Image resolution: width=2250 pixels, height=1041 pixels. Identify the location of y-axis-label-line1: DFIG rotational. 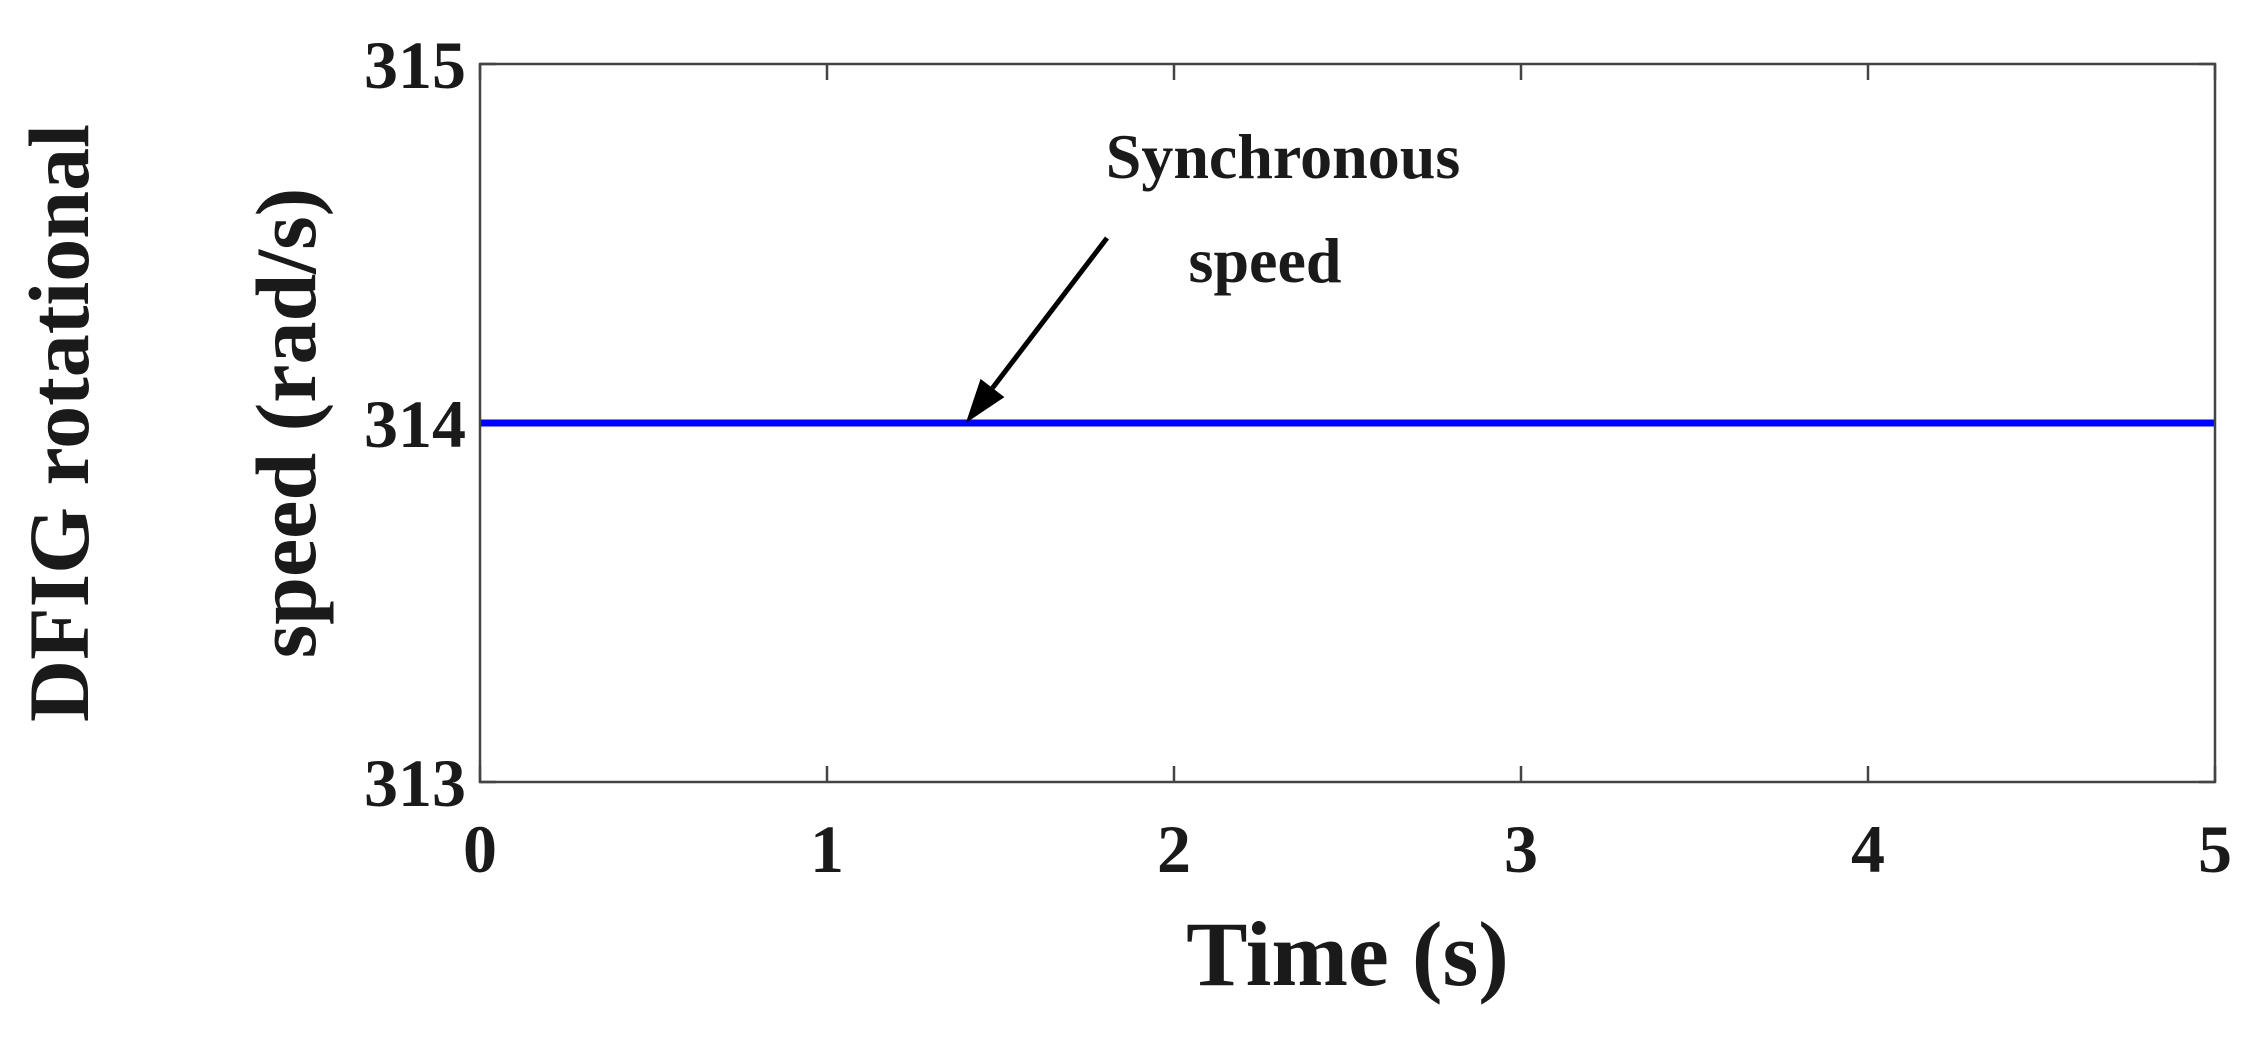
(59, 423).